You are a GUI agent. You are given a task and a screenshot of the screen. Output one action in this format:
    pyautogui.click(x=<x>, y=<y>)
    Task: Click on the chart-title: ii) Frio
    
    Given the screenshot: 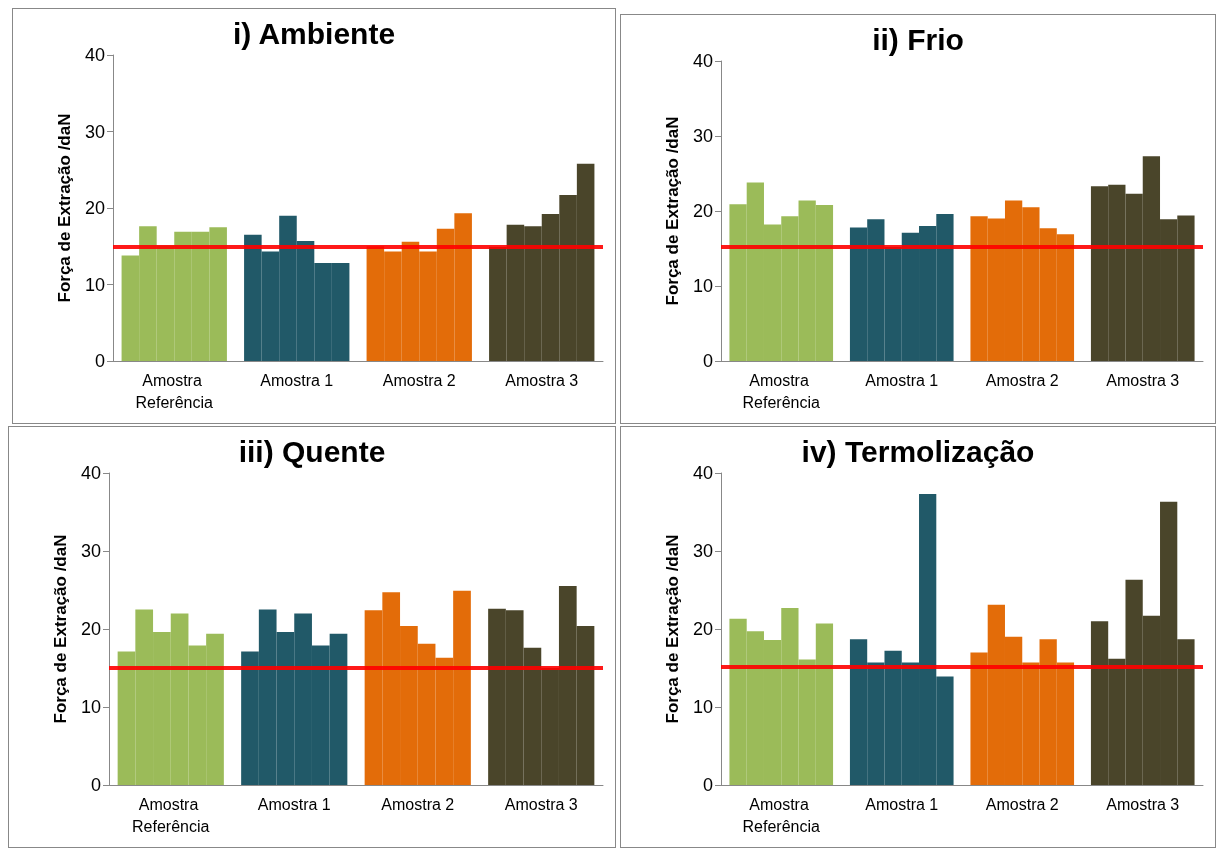 What is the action you would take?
    pyautogui.click(x=918, y=39)
    